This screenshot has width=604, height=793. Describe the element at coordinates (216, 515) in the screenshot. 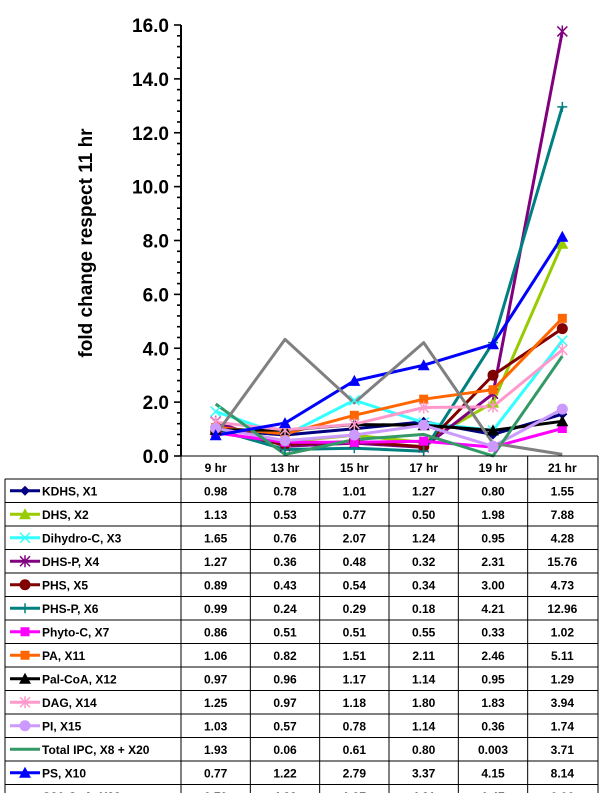

I see `table-cell-value: 1.13` at that location.